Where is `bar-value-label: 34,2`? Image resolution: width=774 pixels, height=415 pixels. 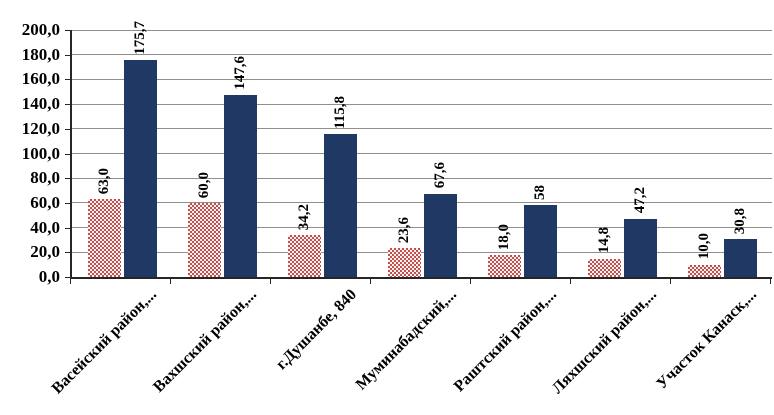 bar-value-label: 34,2 is located at coordinates (304, 216).